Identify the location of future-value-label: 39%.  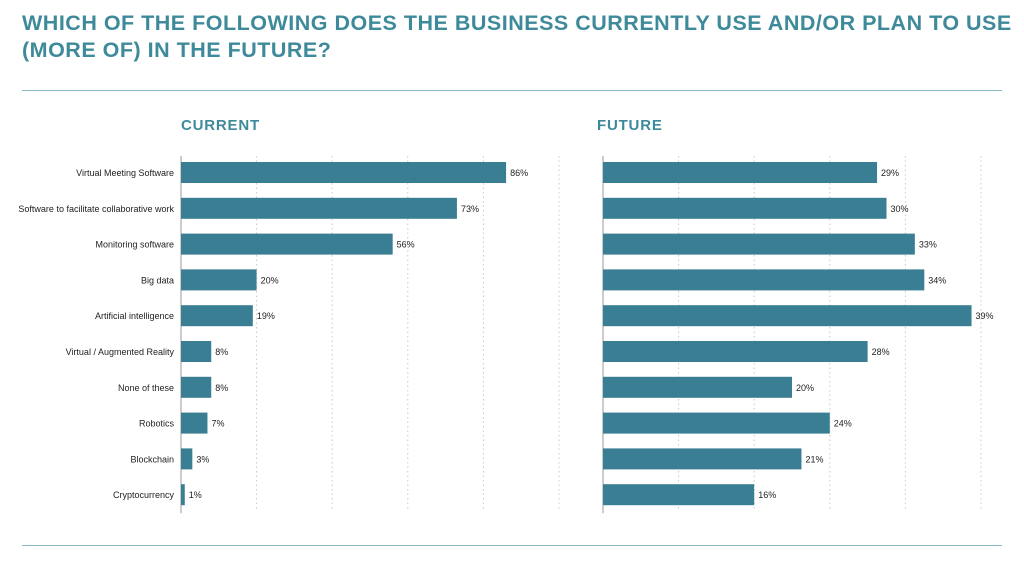
(985, 316).